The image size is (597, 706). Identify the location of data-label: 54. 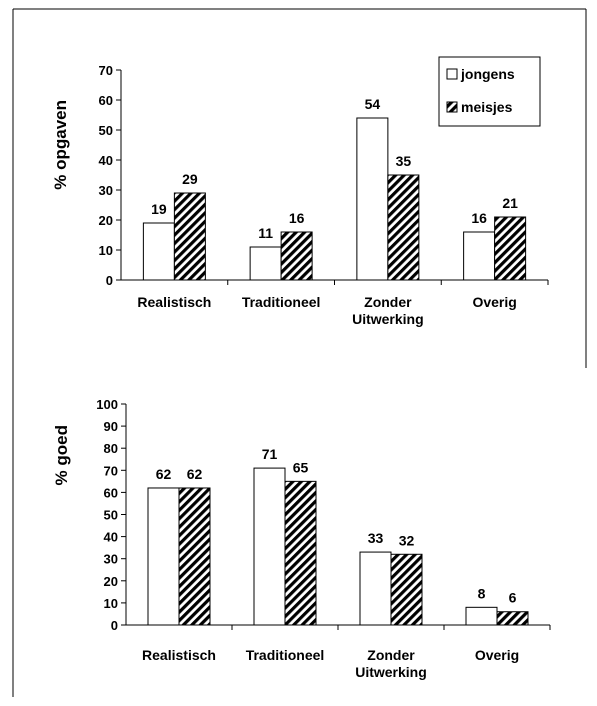
(373, 104).